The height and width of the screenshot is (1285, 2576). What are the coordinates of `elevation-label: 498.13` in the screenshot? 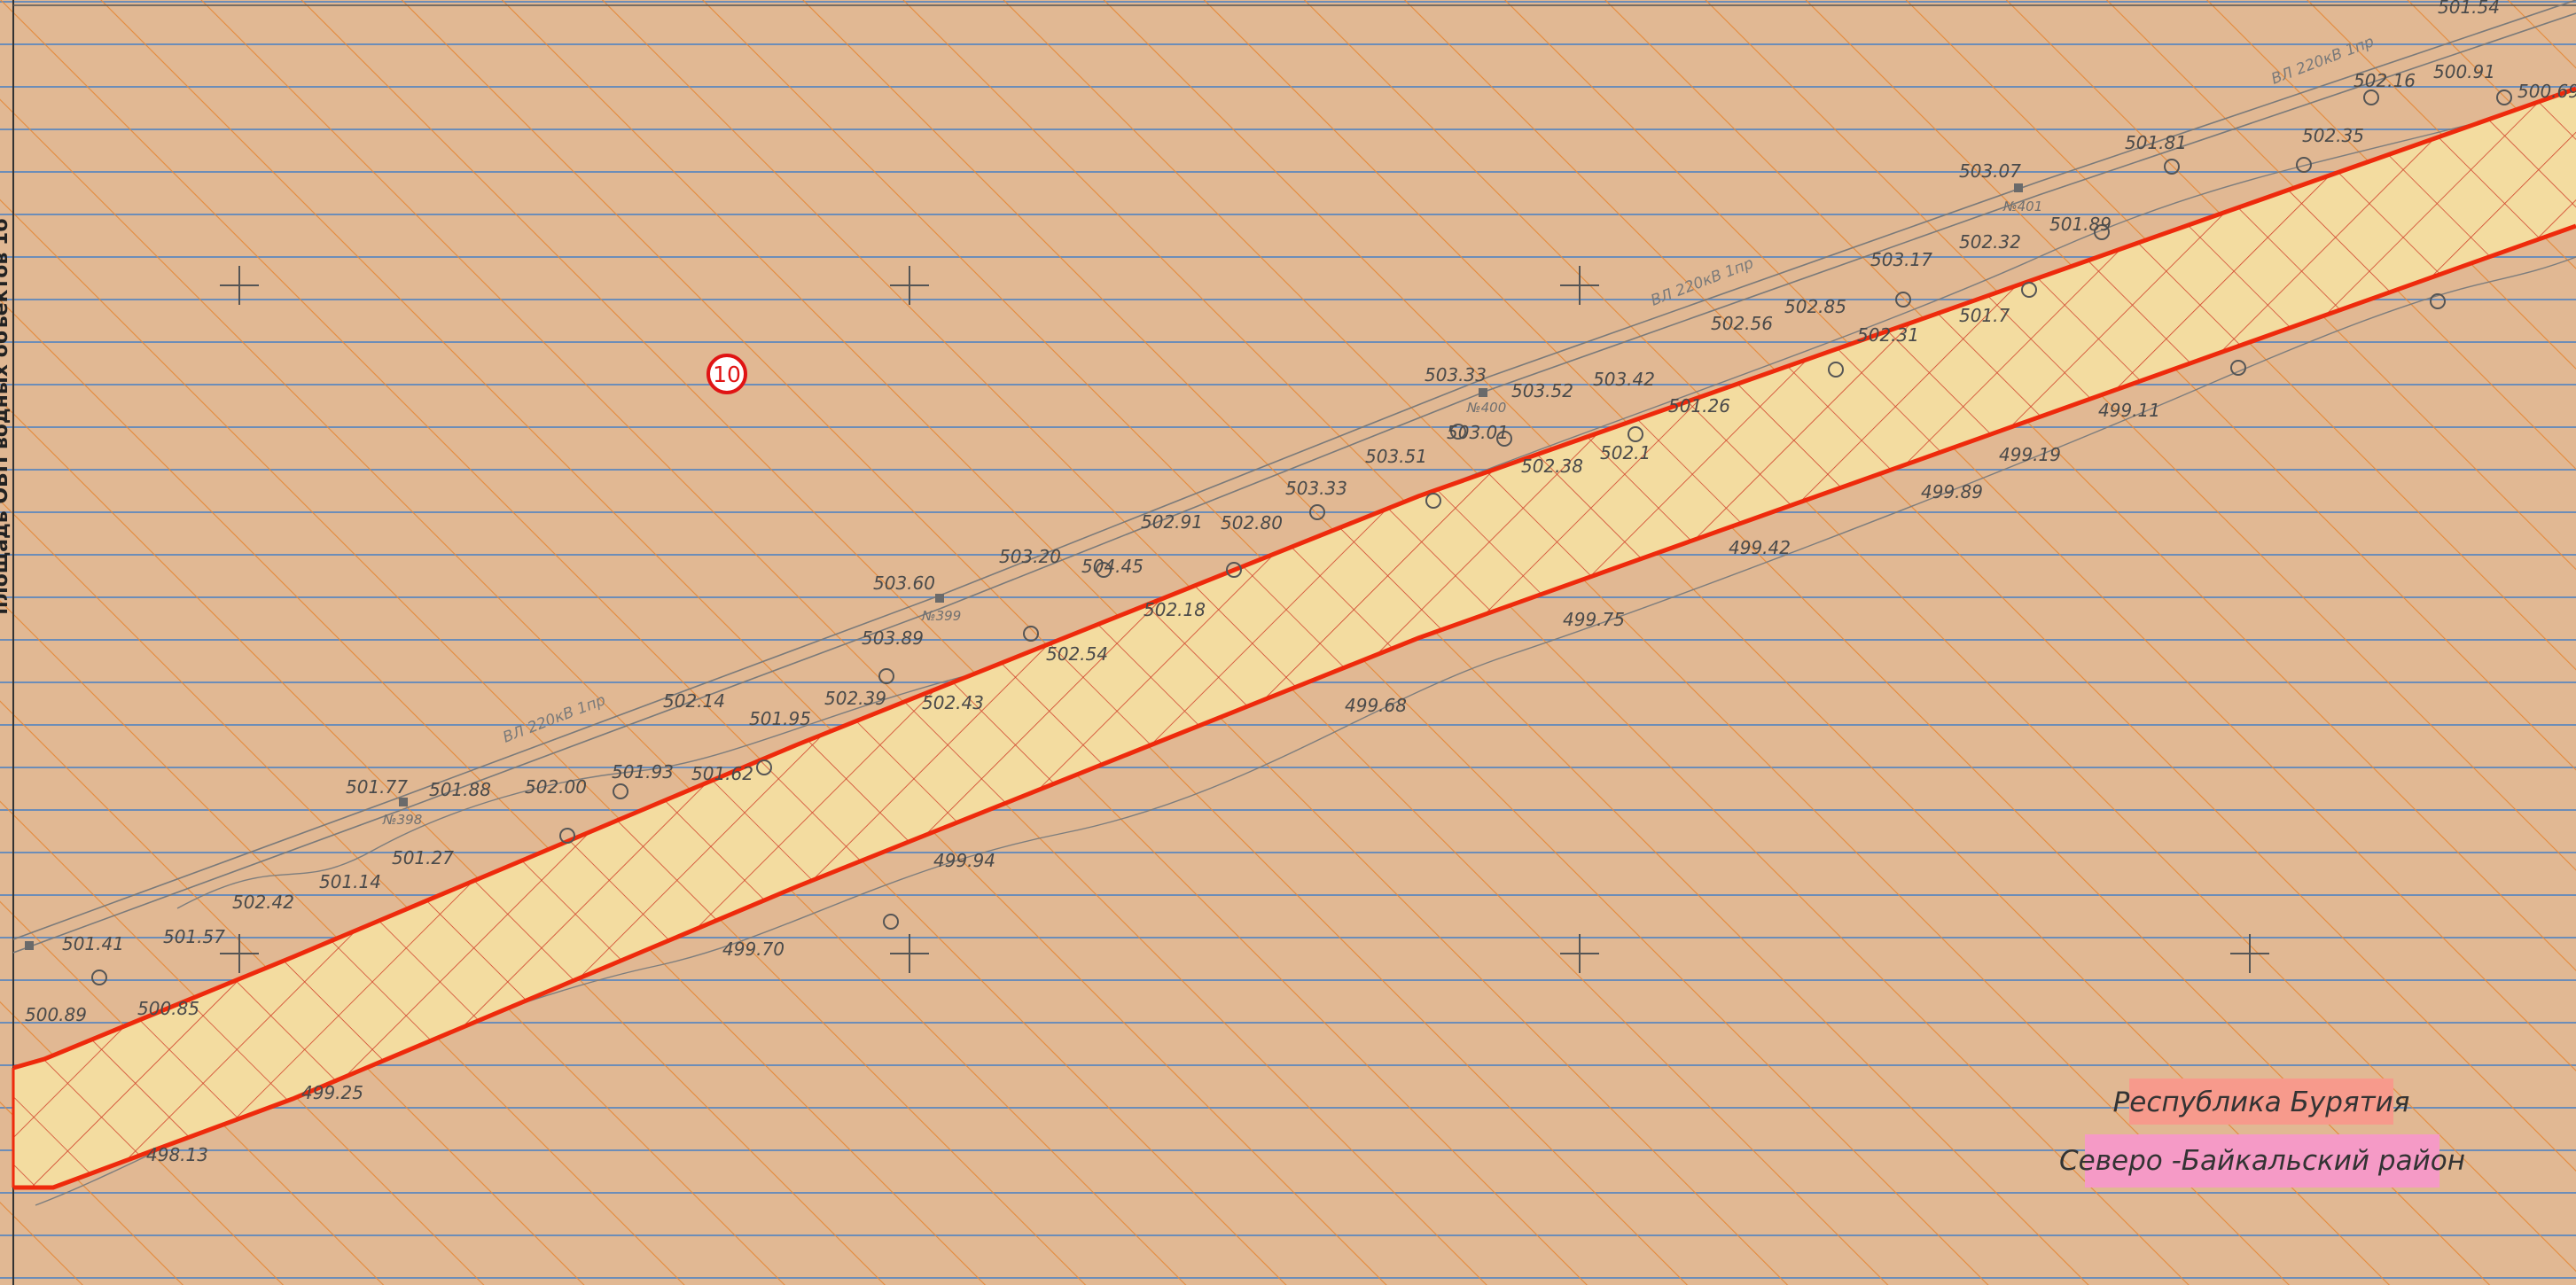 It's located at (177, 1154).